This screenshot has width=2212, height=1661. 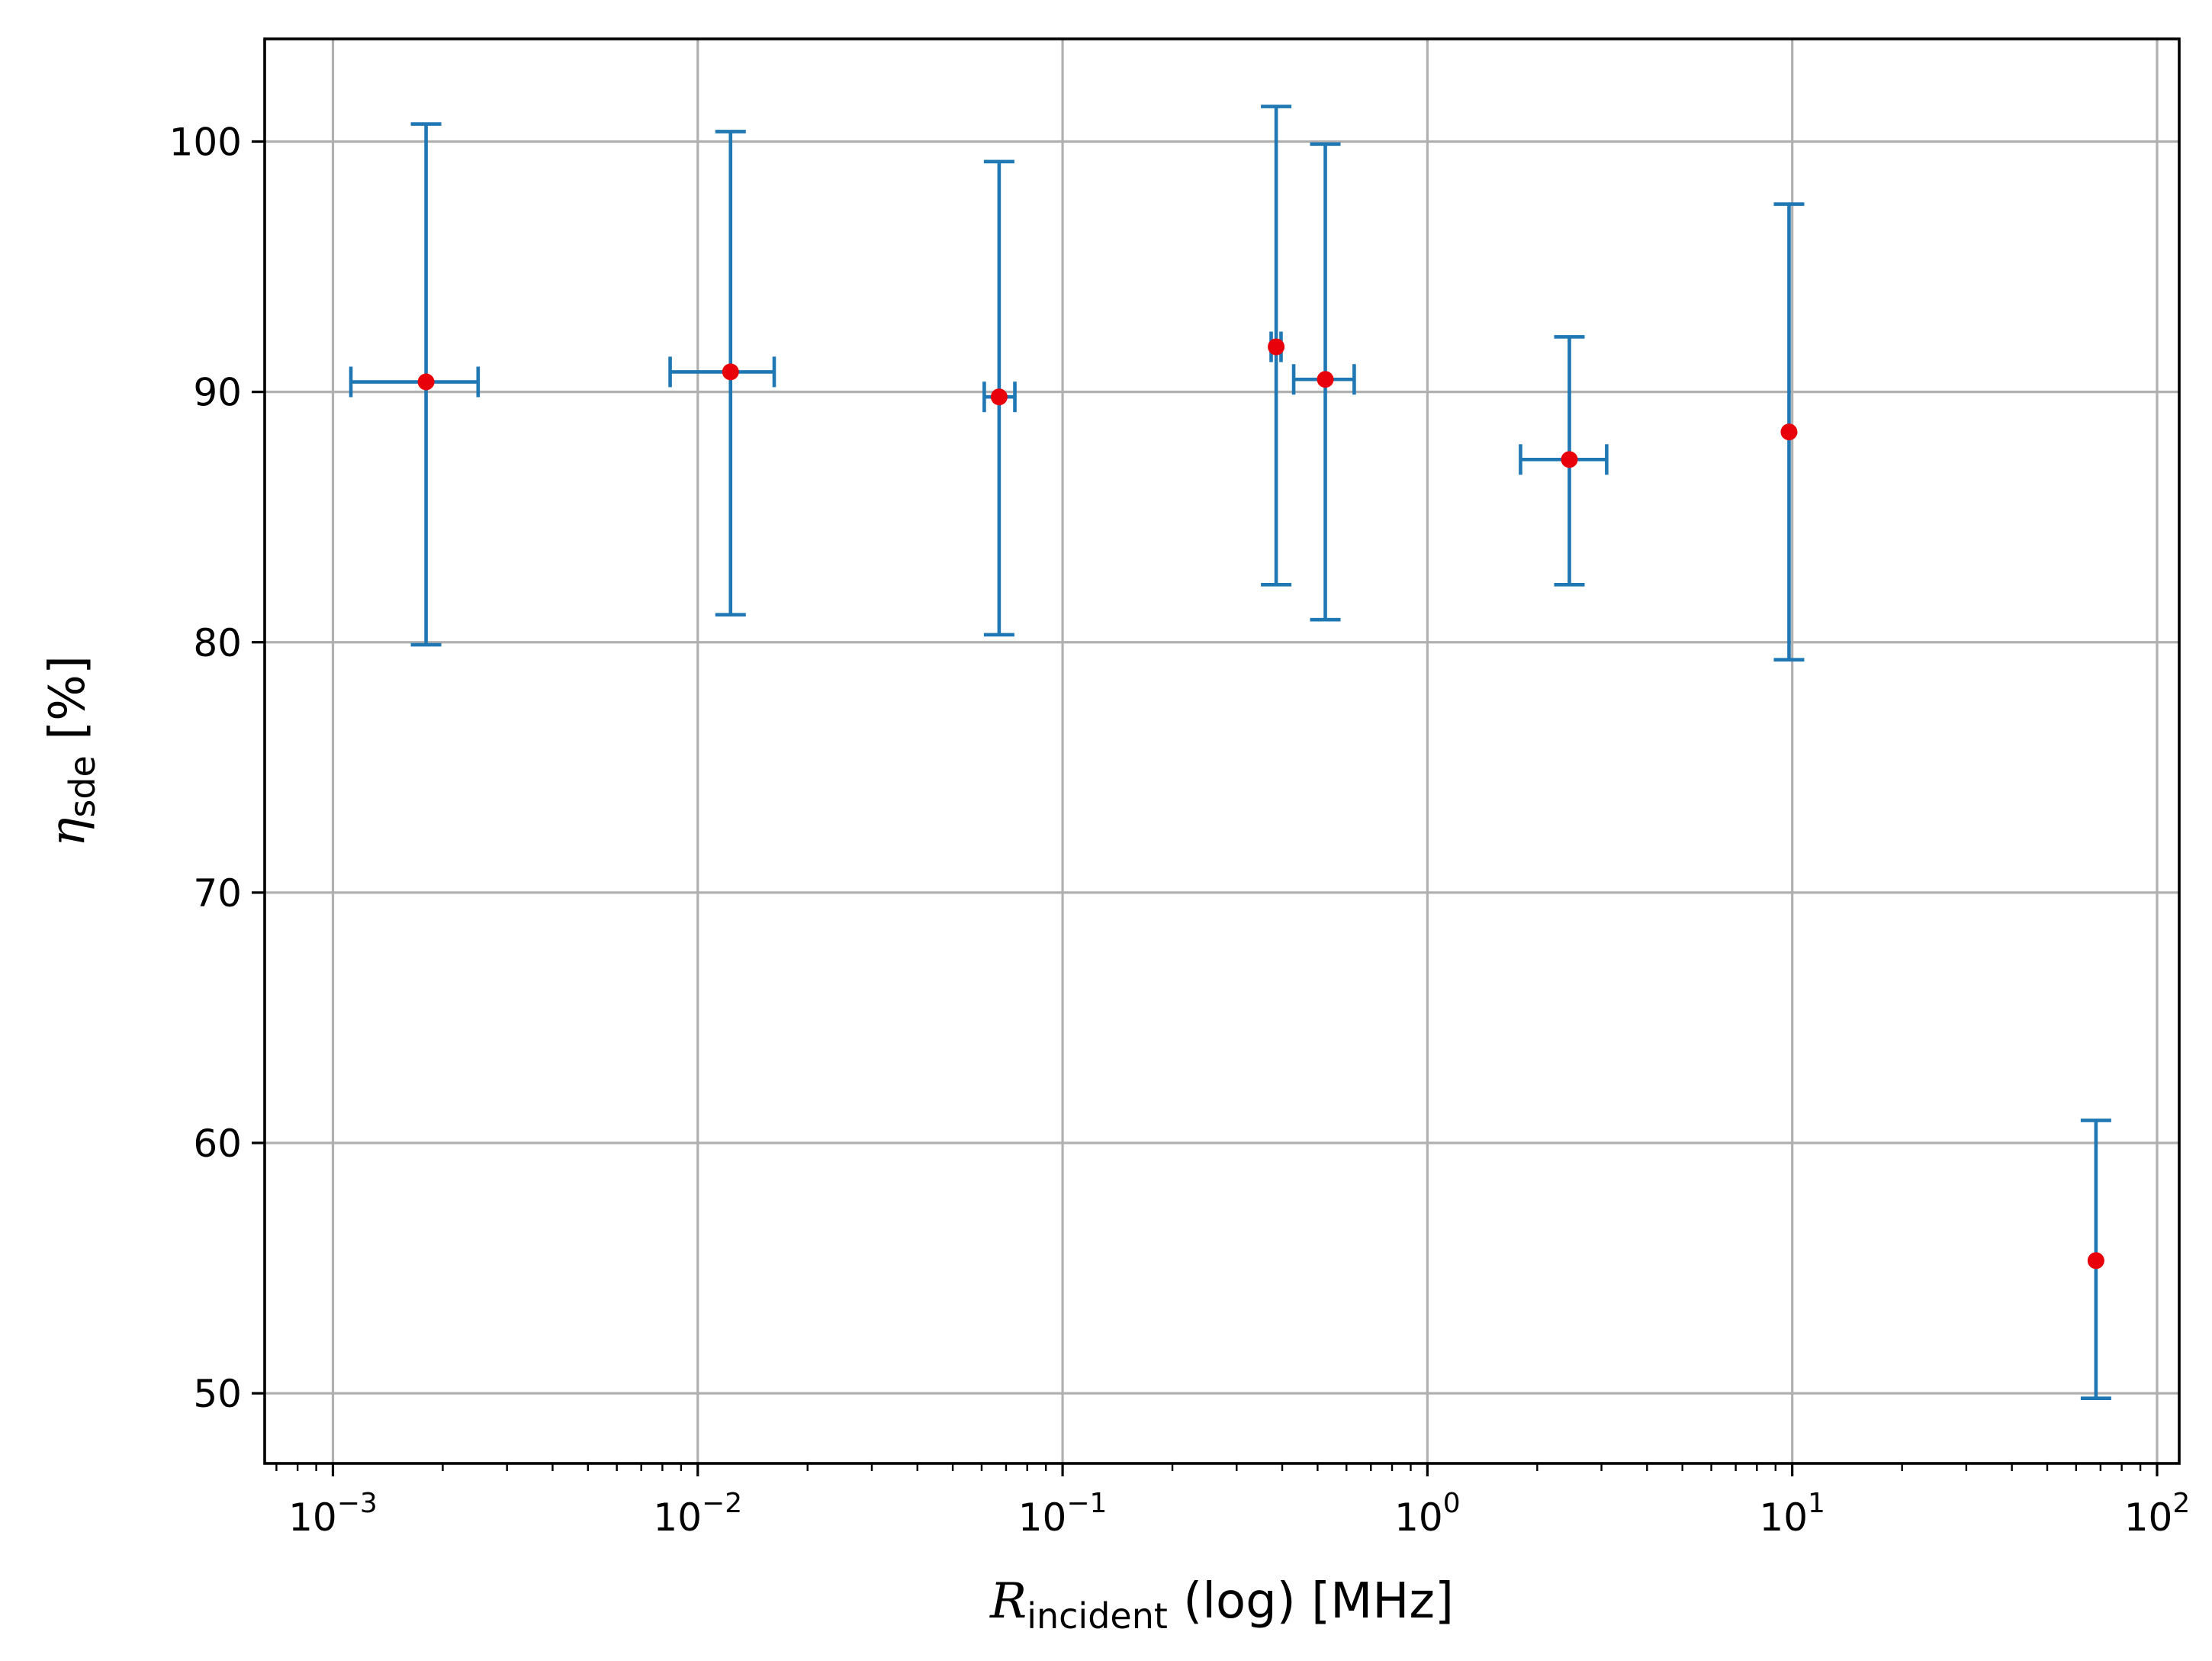 I want to click on x-tick-label: 10⁰, so click(x=1427, y=1514).